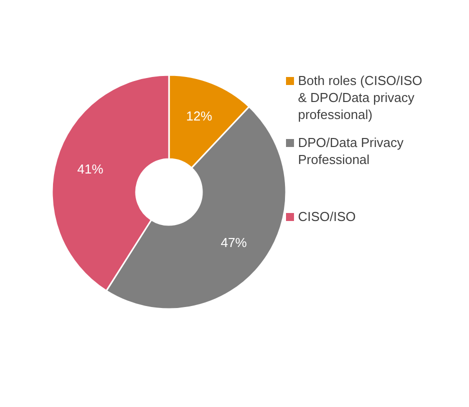 The image size is (469, 407). Describe the element at coordinates (351, 151) in the screenshot. I see `legend-label: DPO/Data Privacy Professional` at that location.